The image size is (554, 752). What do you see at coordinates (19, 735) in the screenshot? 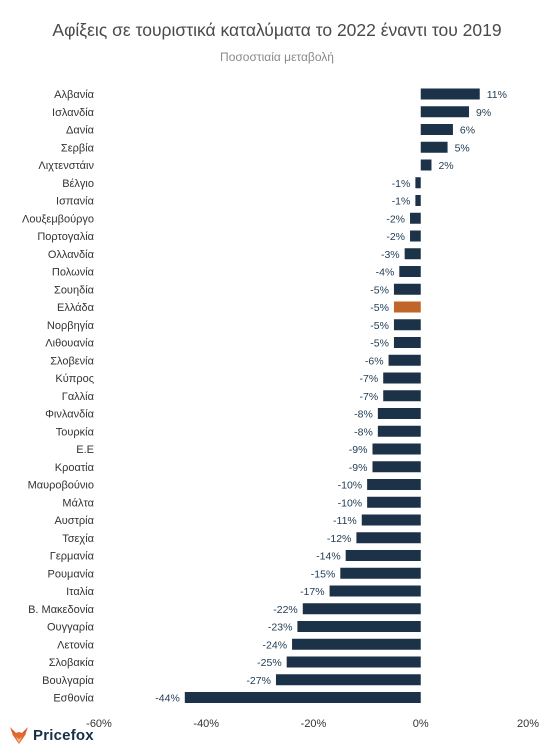
I see `fox-icon` at bounding box center [19, 735].